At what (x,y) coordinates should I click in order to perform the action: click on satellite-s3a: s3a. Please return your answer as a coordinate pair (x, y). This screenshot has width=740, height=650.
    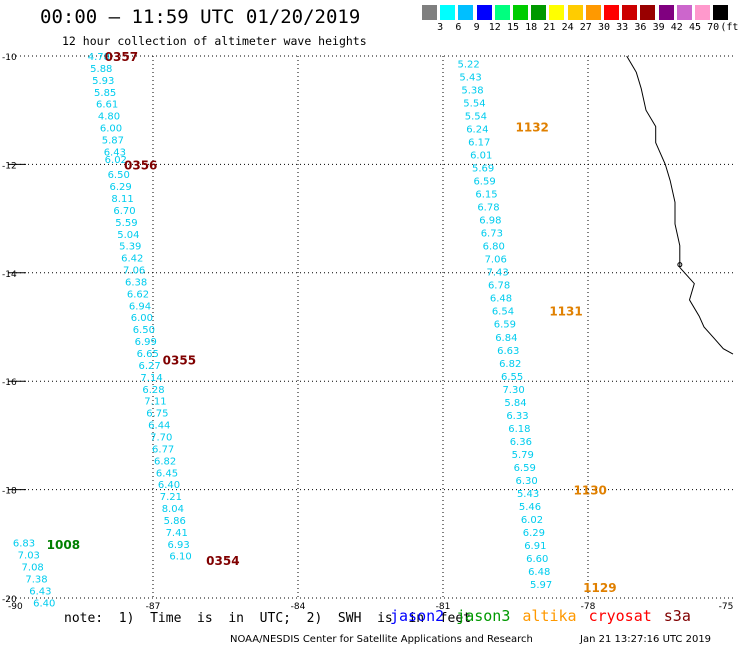
    Looking at the image, I should click on (677, 616).